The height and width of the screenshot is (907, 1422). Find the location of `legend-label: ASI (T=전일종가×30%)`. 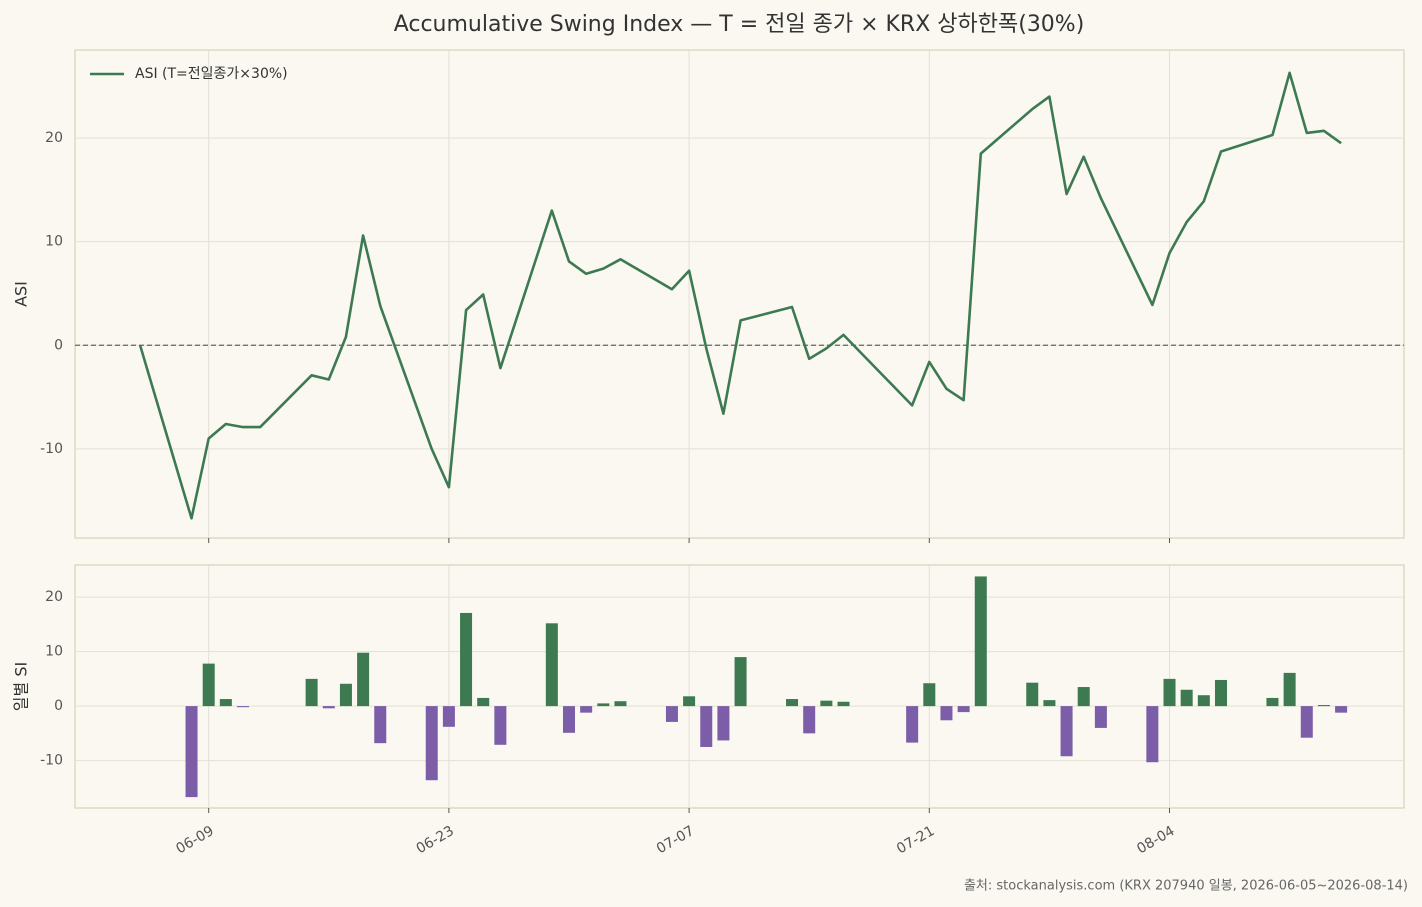

legend-label: ASI (T=전일종가×30%) is located at coordinates (211, 74).